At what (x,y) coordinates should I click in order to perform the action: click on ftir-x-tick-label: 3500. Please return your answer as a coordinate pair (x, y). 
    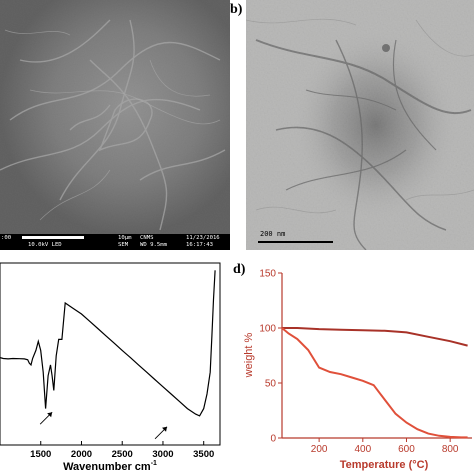
    Looking at the image, I should click on (203, 454).